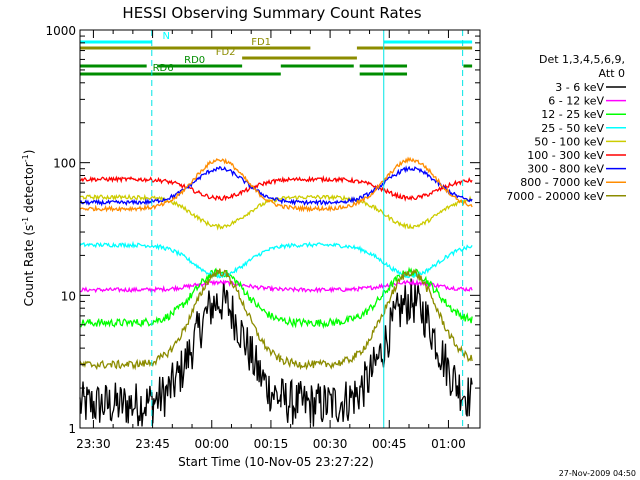 The width and height of the screenshot is (640, 480). What do you see at coordinates (194, 60) in the screenshot?
I see `flag-label-RD0: RD0` at bounding box center [194, 60].